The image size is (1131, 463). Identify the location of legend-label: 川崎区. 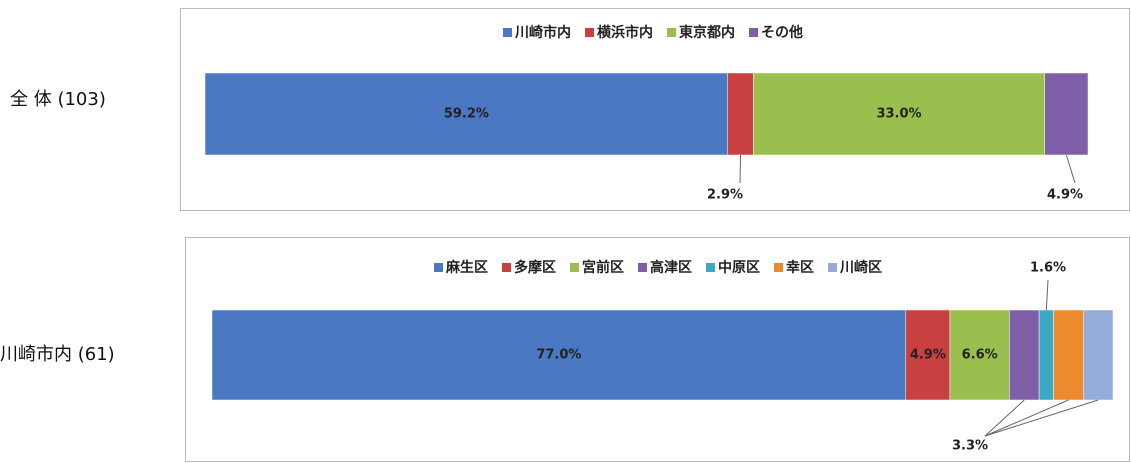
(860, 267).